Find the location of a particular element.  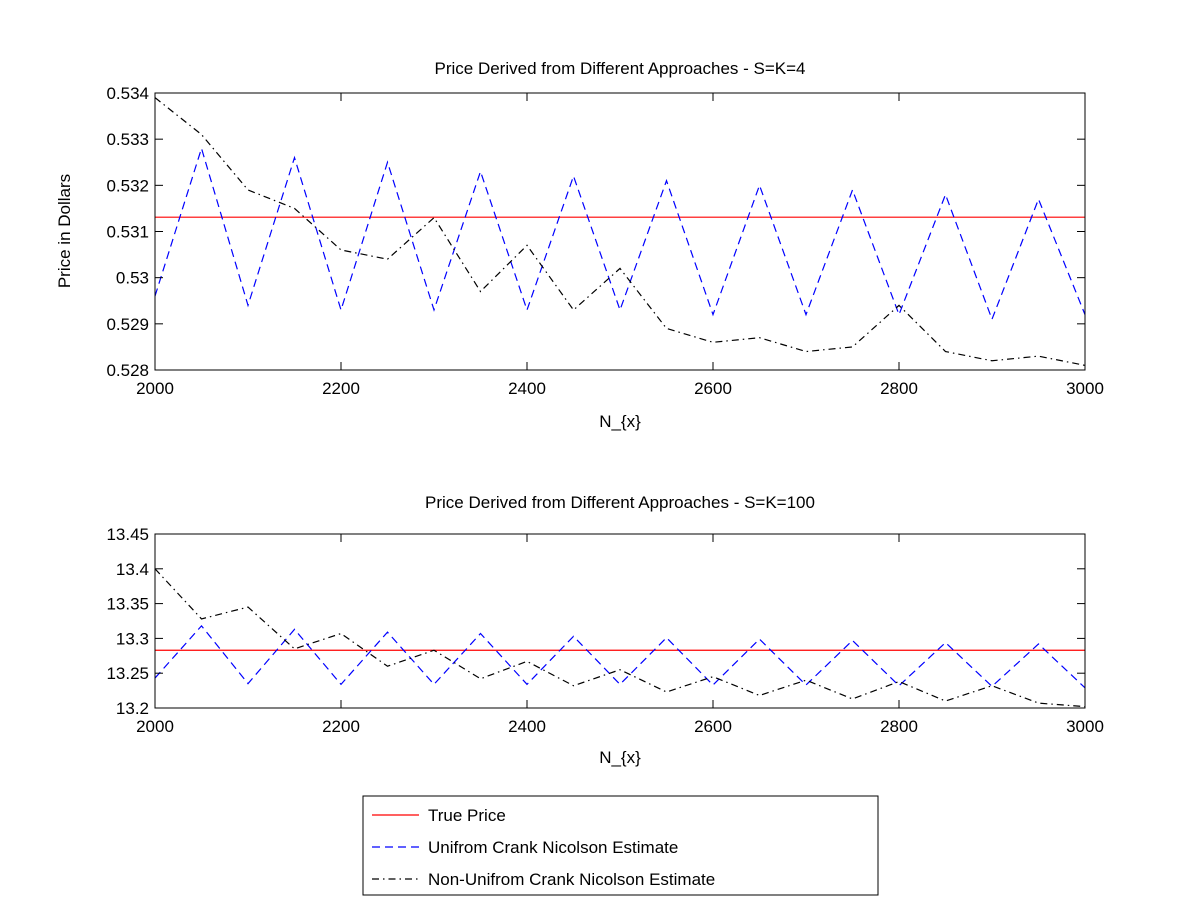

y-tick-label: 0.531 is located at coordinates (127, 232).